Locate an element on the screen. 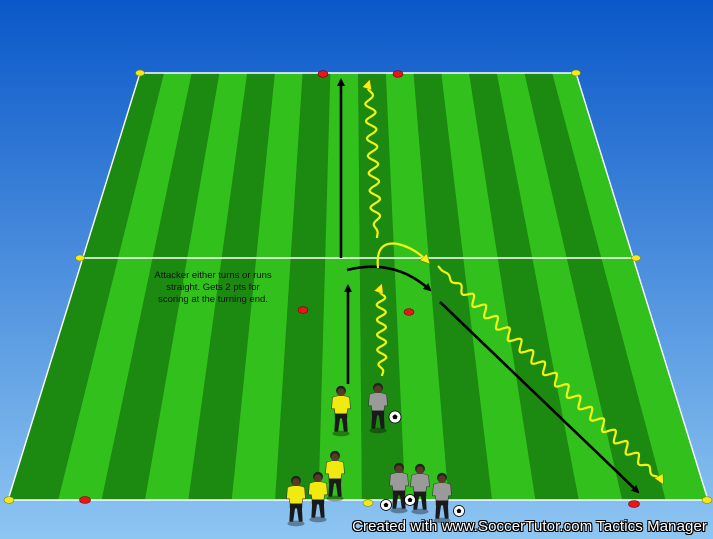 Image resolution: width=713 pixels, height=539 pixels. run-arrow-turn is located at coordinates (389, 278).